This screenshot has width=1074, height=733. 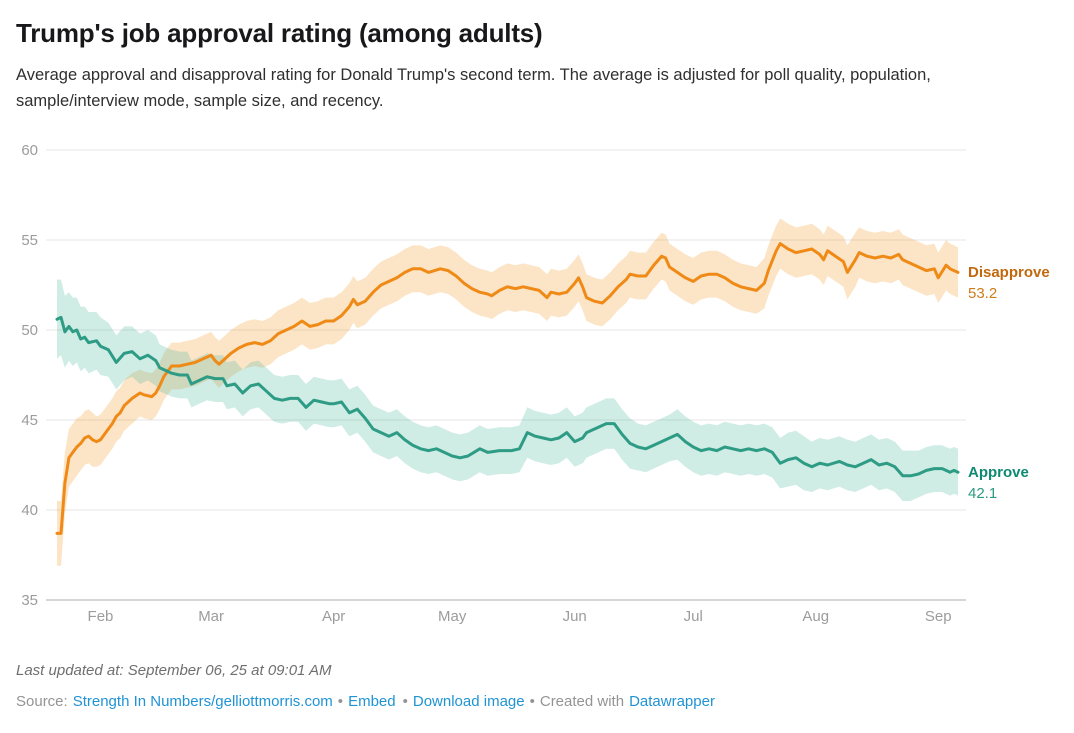 What do you see at coordinates (202, 701) in the screenshot?
I see `source-link: Strength In Numbers/gelliottmorris.com` at bounding box center [202, 701].